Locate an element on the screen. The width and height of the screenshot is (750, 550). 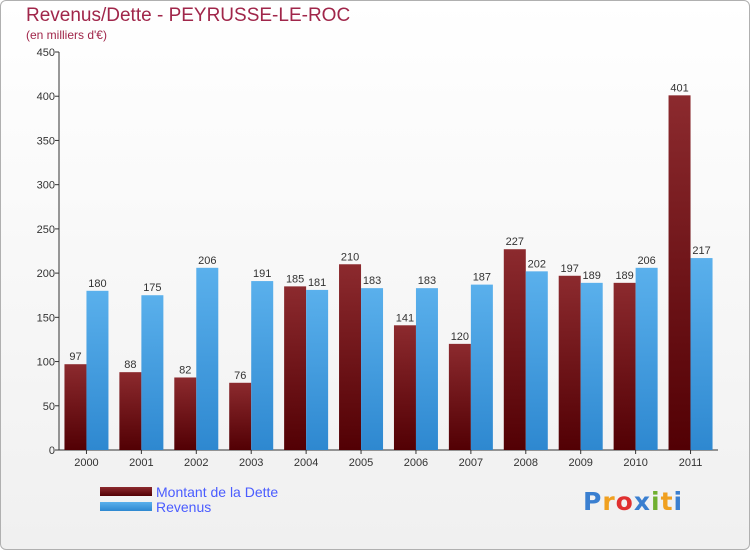
y-tick-label: 450 is located at coordinates (46, 53).